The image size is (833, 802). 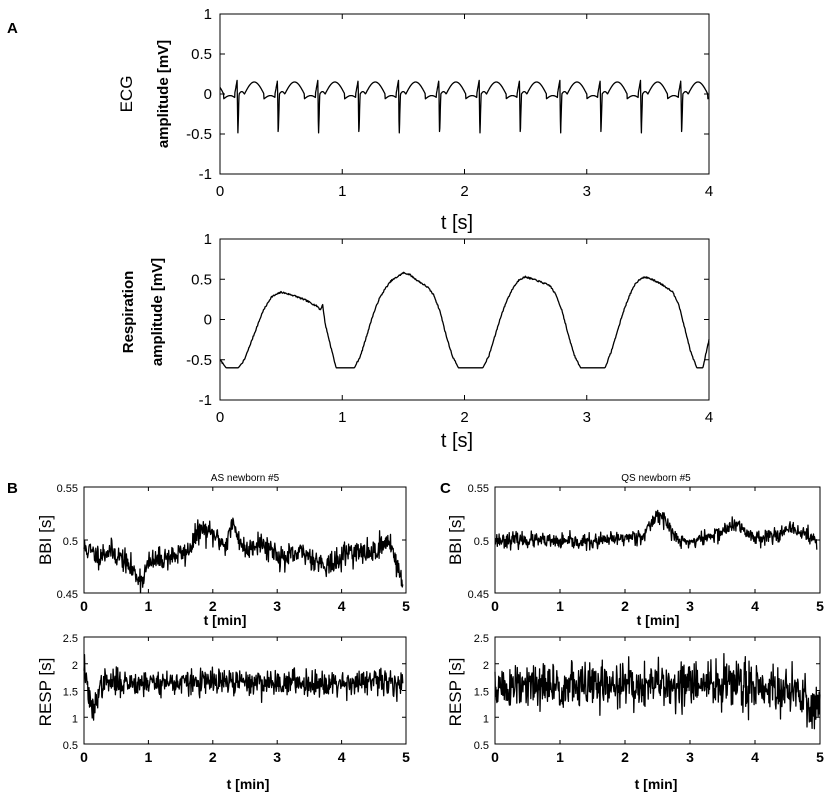 What do you see at coordinates (45, 540) in the screenshot?
I see `bbi-as-y-label: BBI [s]` at bounding box center [45, 540].